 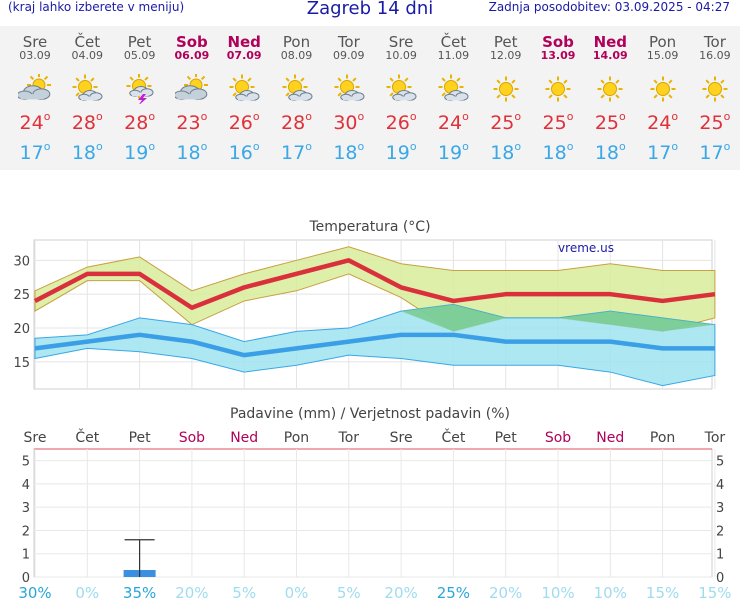 I want to click on day-column: Sre 03.09 24o 17o, so click(x=35, y=95).